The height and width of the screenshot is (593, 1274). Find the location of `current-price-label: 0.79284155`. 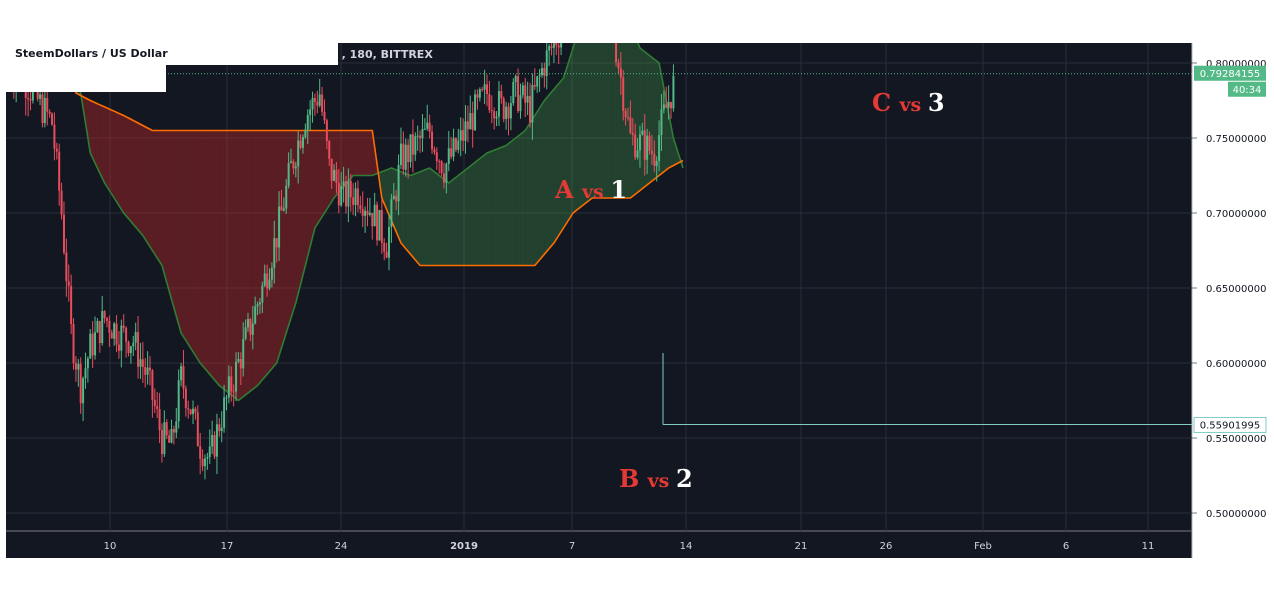

current-price-label: 0.79284155 is located at coordinates (1230, 74).